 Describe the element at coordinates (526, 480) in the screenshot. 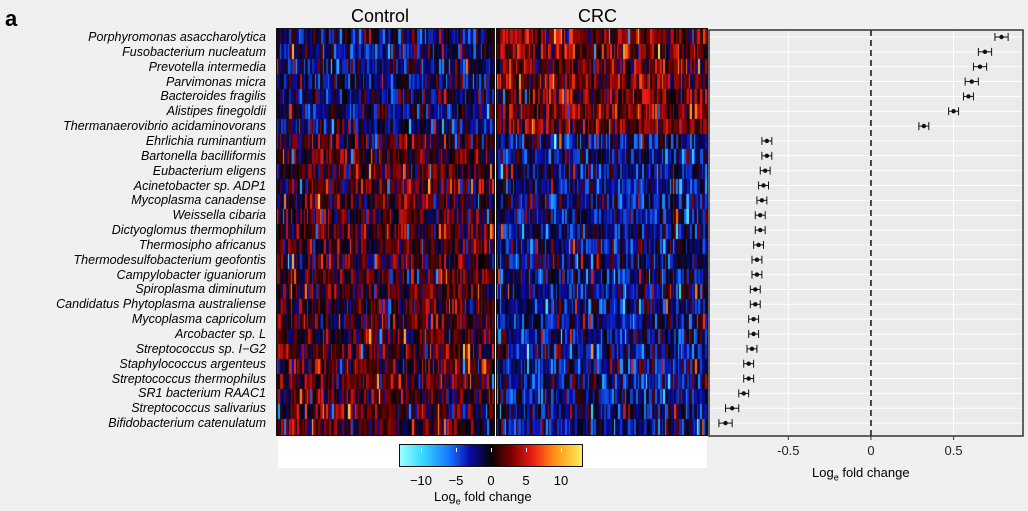

I see `colorbar-tick-label: 5` at that location.